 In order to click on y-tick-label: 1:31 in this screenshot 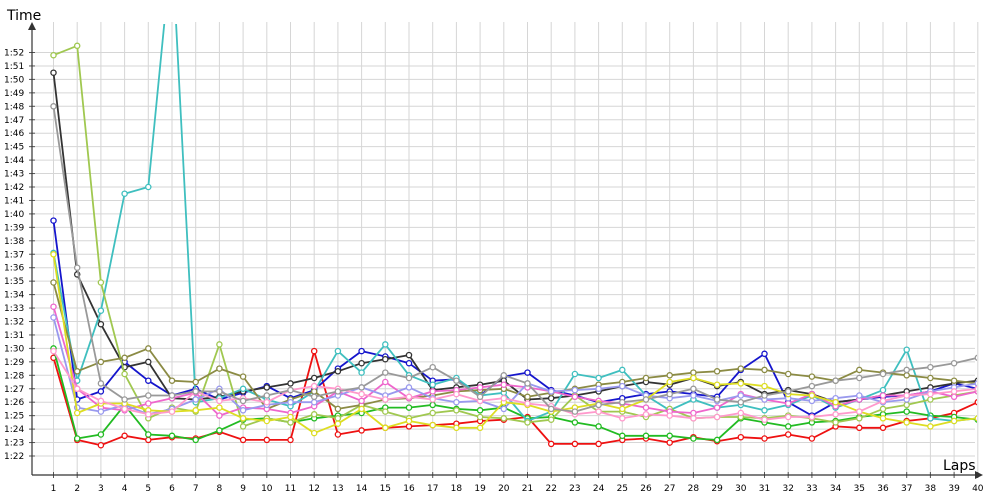, I will do `click(14, 336)`.